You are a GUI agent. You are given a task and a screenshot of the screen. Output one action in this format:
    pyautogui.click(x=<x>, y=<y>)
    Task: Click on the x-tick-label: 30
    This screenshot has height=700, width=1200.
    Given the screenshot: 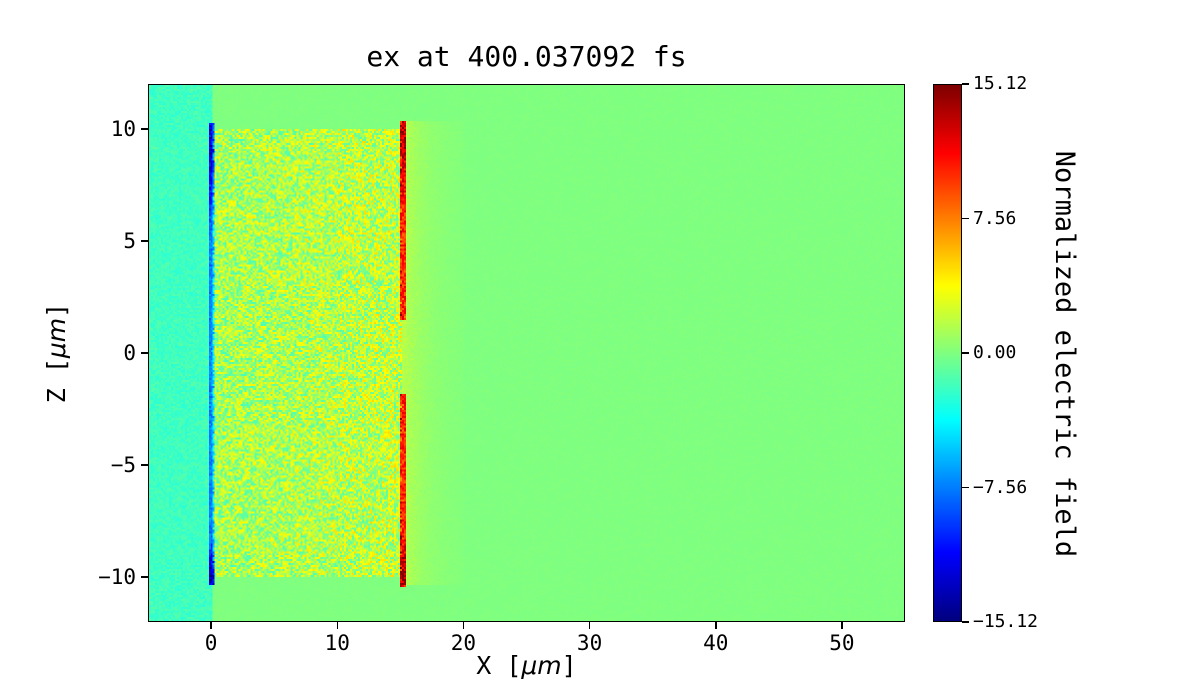 What is the action you would take?
    pyautogui.click(x=589, y=643)
    